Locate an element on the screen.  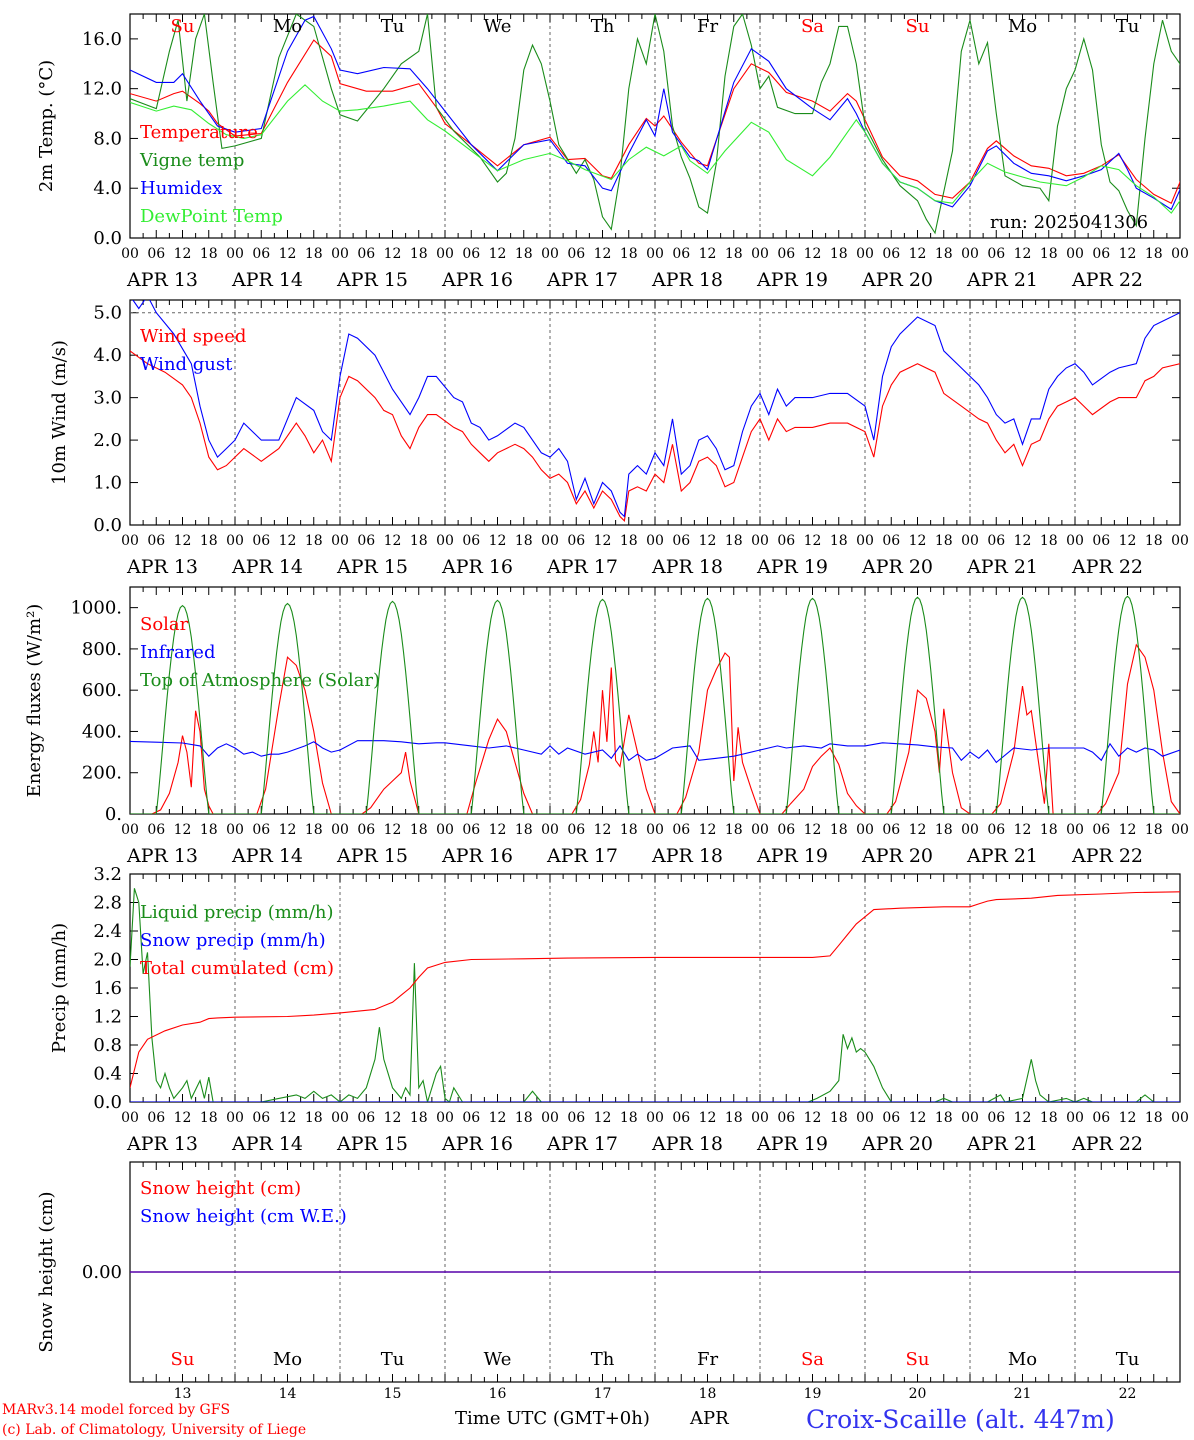
series-line-wind-speed is located at coordinates (655, 436).